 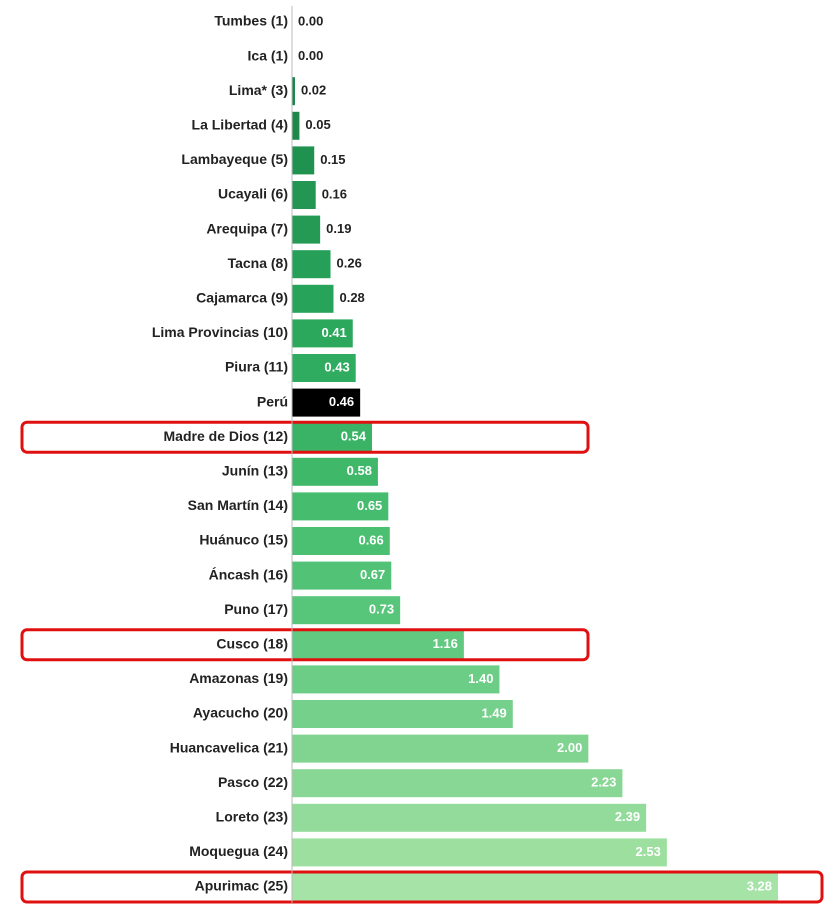 What do you see at coordinates (255, 471) in the screenshot?
I see `category-label: Junín (13)` at bounding box center [255, 471].